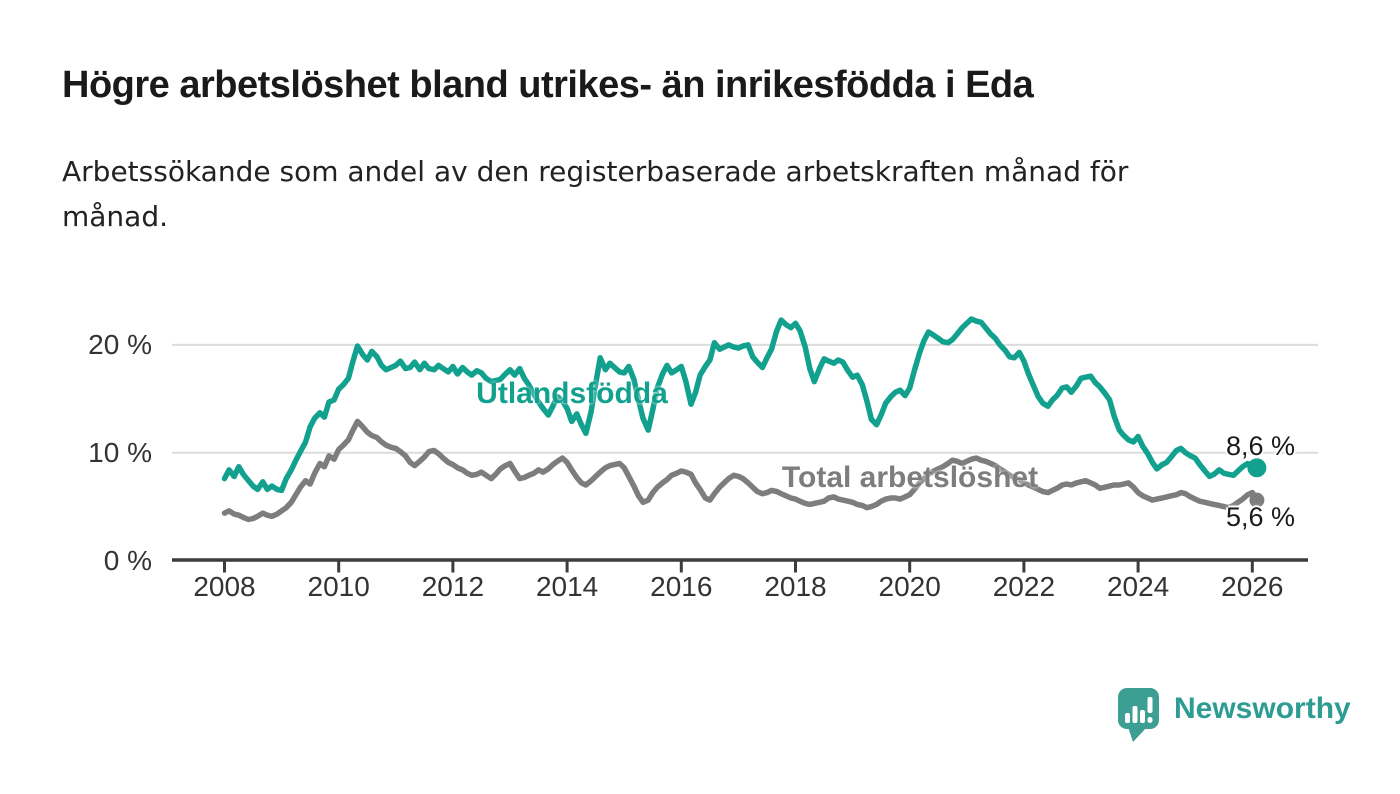 Image resolution: width=1400 pixels, height=794 pixels. Describe the element at coordinates (224, 586) in the screenshot. I see `x-axis-label: 2008` at that location.